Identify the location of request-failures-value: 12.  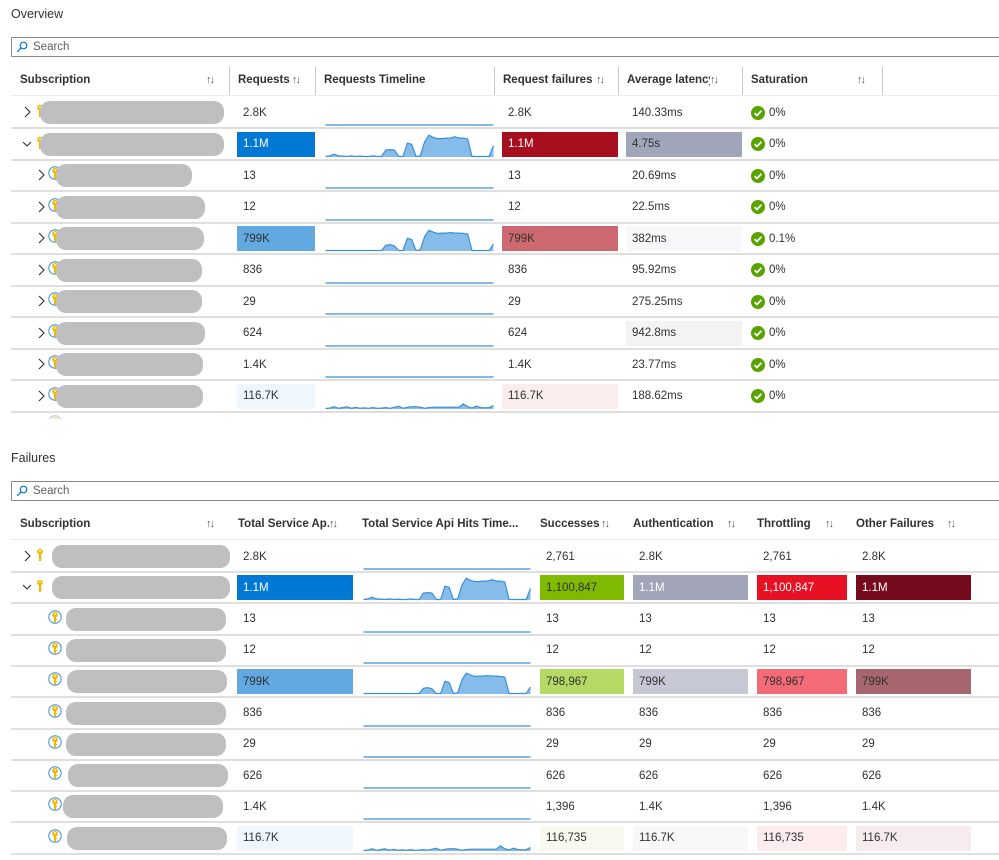
(514, 207).